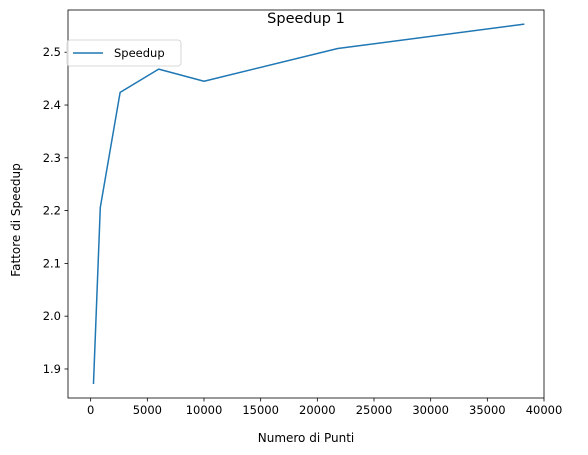  I want to click on legend-label: Speedup, so click(139, 53).